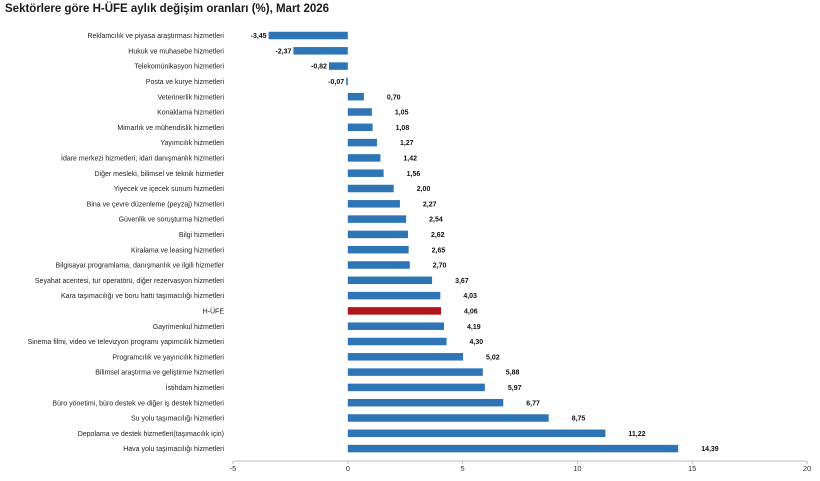  I want to click on value-label: 5,02, so click(493, 357).